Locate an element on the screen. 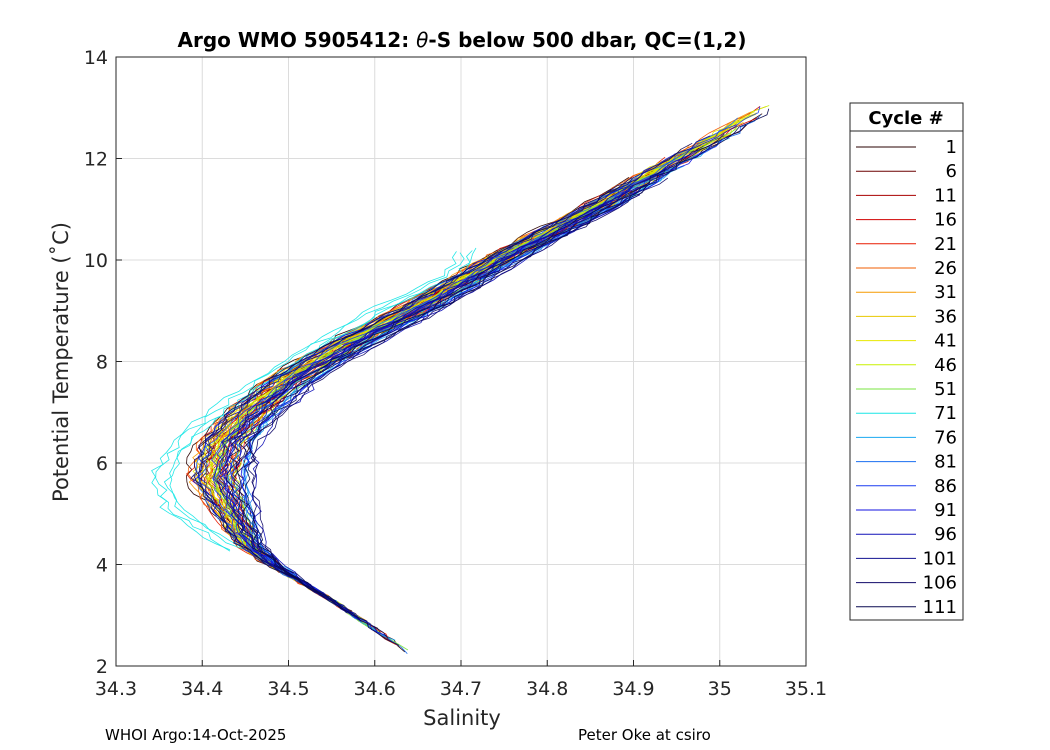  y-tick-label: 8 is located at coordinates (102, 363).